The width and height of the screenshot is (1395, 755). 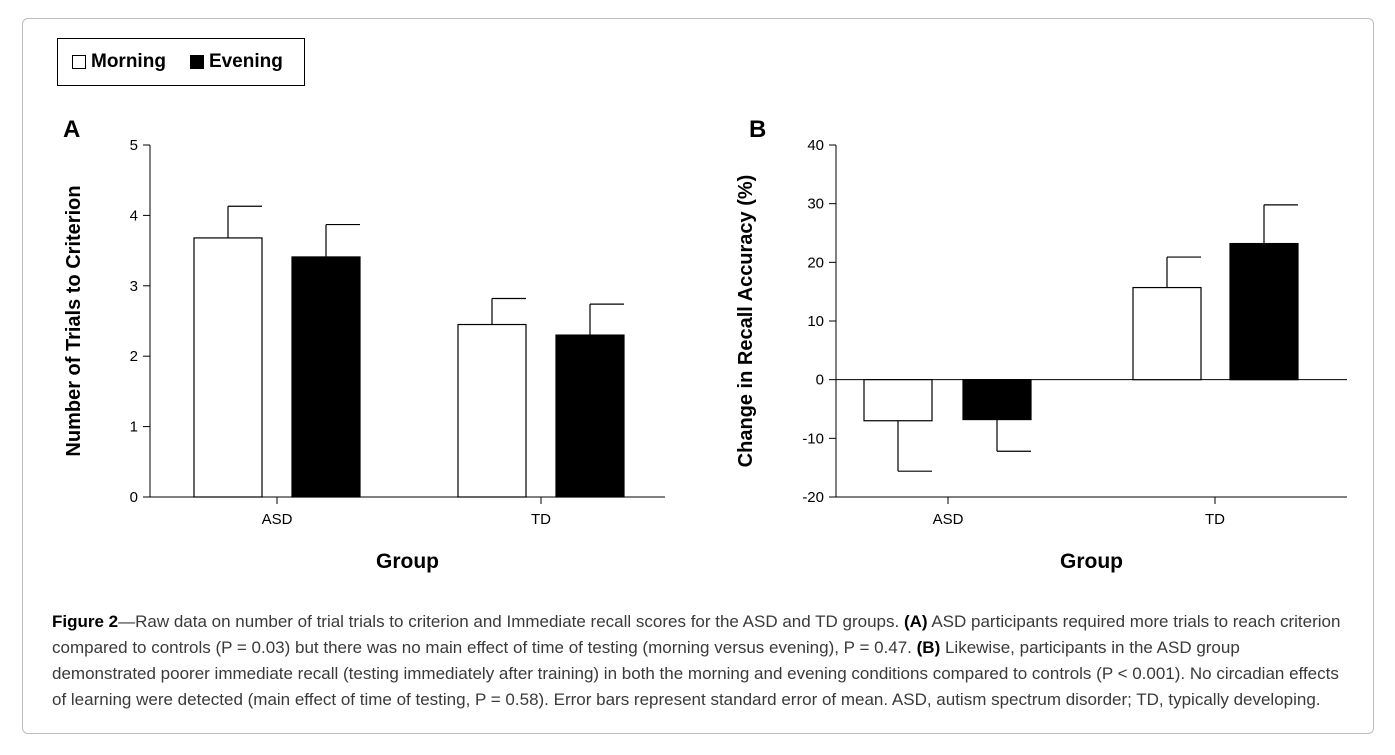 What do you see at coordinates (134, 215) in the screenshot?
I see `panel-a-y-tick-label: 4` at bounding box center [134, 215].